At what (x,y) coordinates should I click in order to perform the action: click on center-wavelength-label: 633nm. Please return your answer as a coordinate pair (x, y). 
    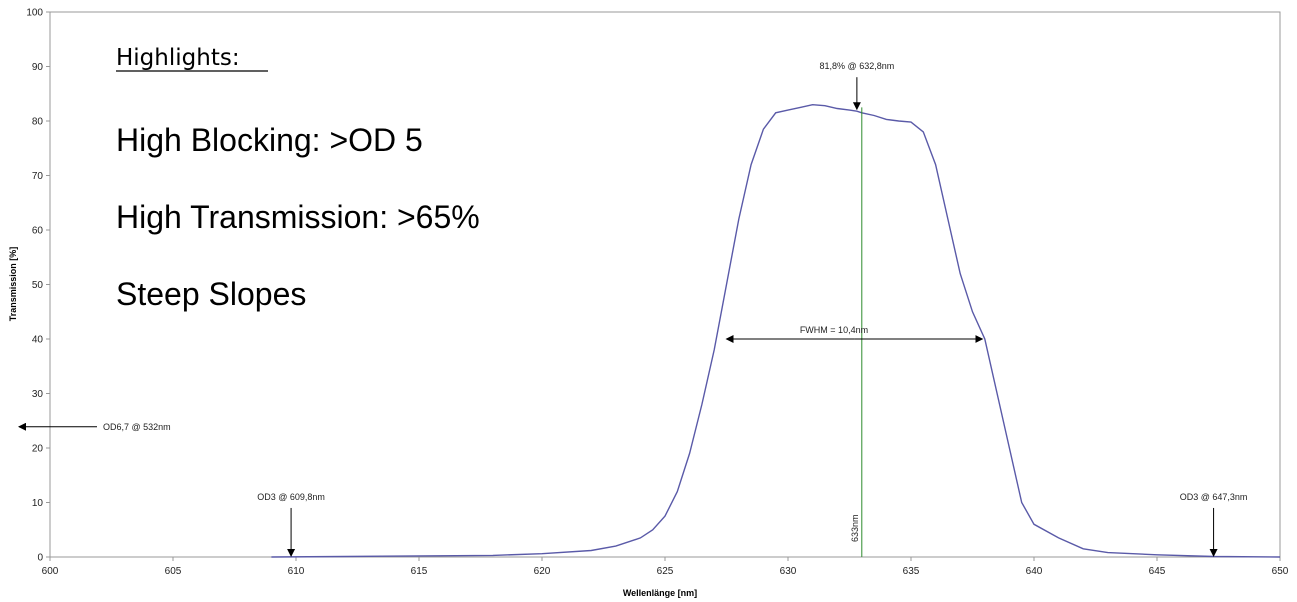
    Looking at the image, I should click on (855, 528).